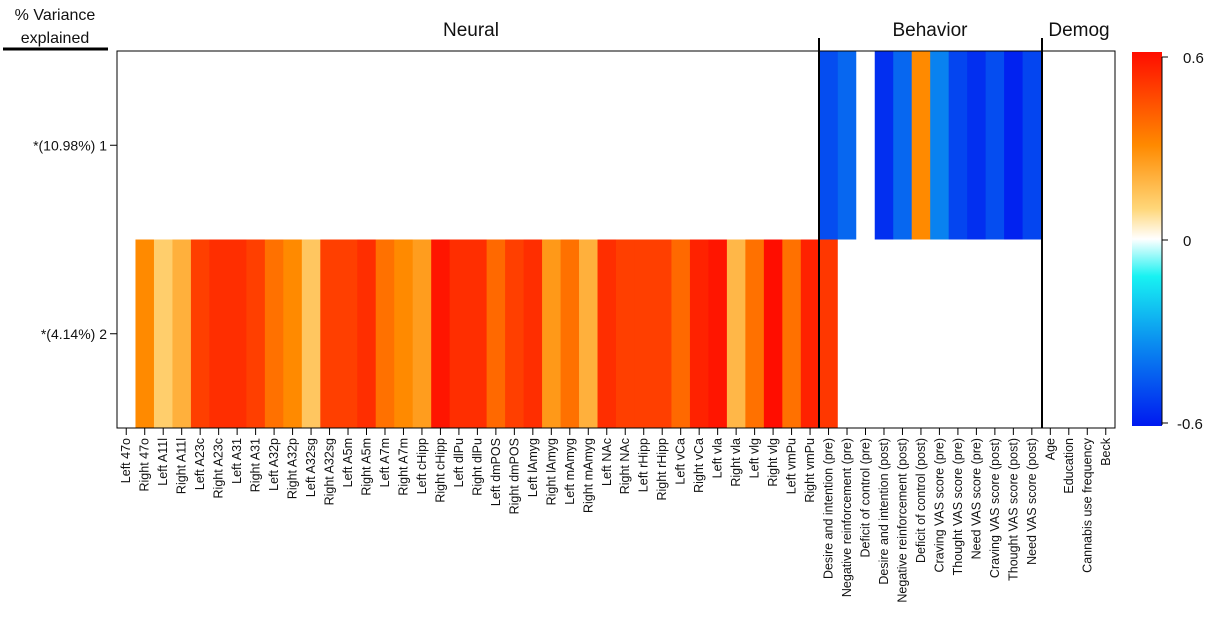 The width and height of the screenshot is (1211, 642). Describe the element at coordinates (570, 471) in the screenshot. I see `column-label: Left mAmyg` at that location.